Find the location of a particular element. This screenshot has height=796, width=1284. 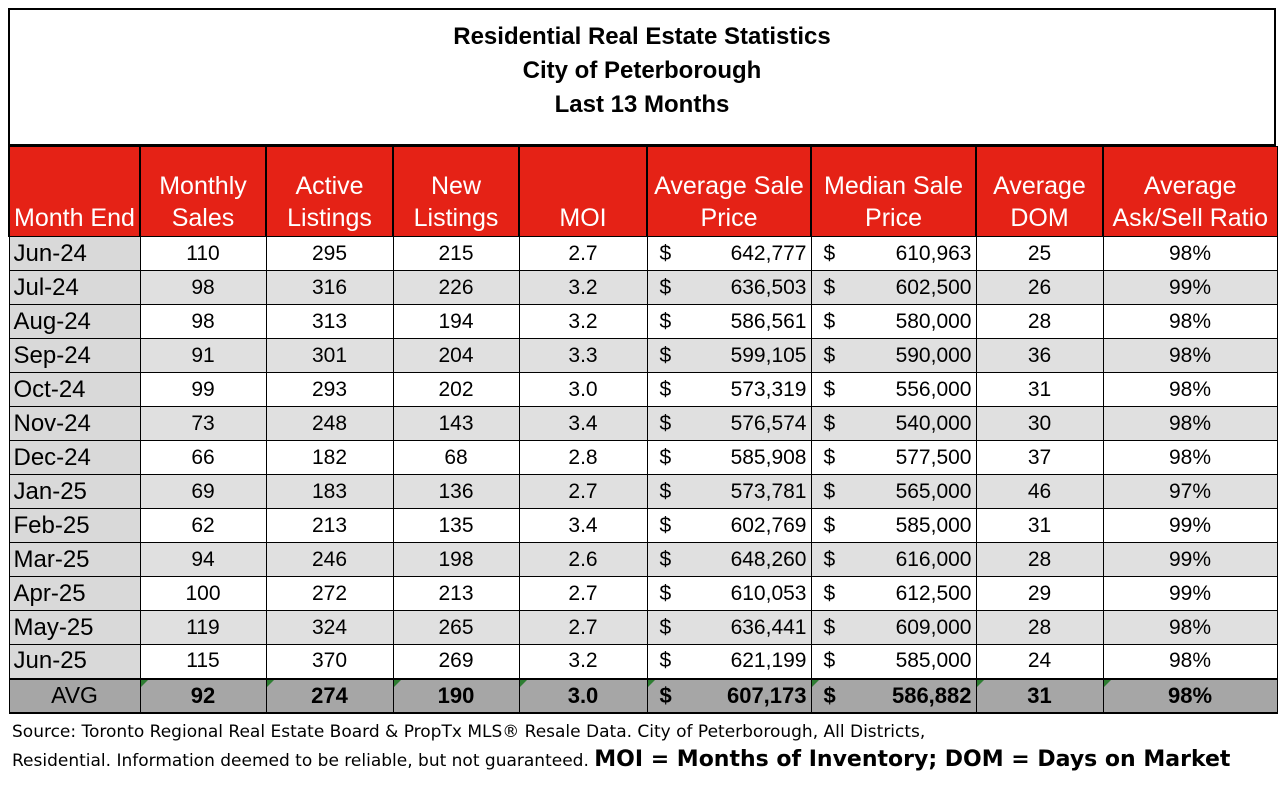

cell-average-sale-price: $602,769 is located at coordinates (729, 525).